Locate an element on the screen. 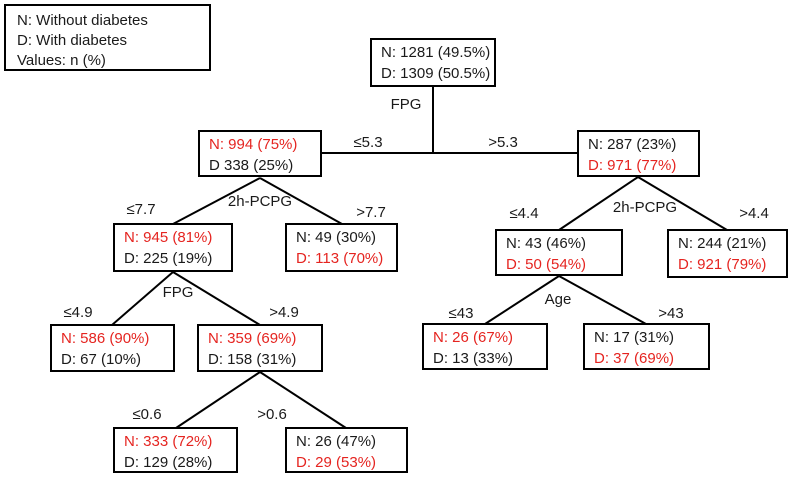 The height and width of the screenshot is (479, 791). edge-right-l3-left is located at coordinates (522, 300).